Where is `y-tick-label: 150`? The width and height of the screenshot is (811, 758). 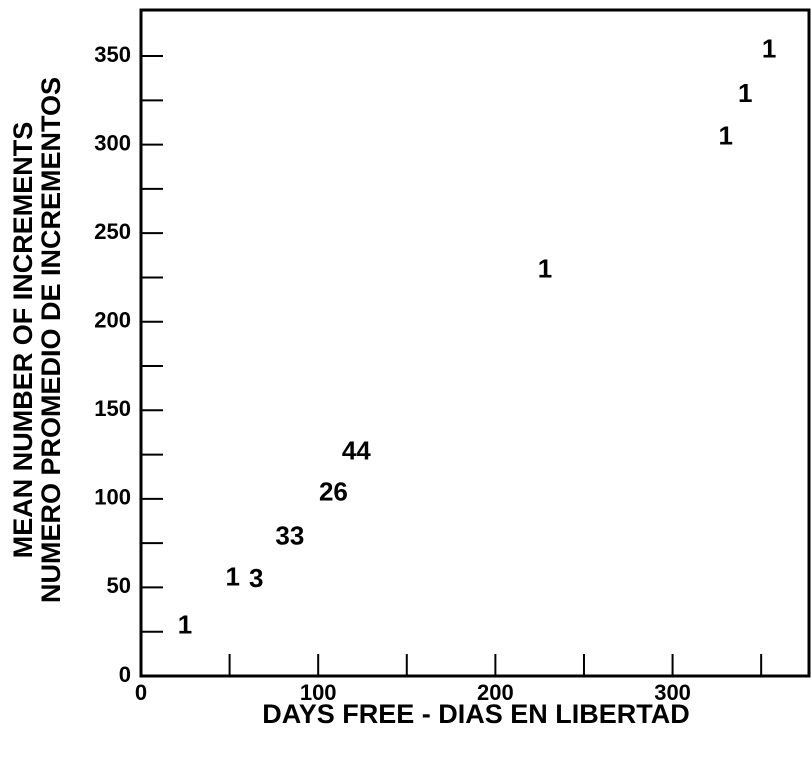 y-tick-label: 150 is located at coordinates (112, 408).